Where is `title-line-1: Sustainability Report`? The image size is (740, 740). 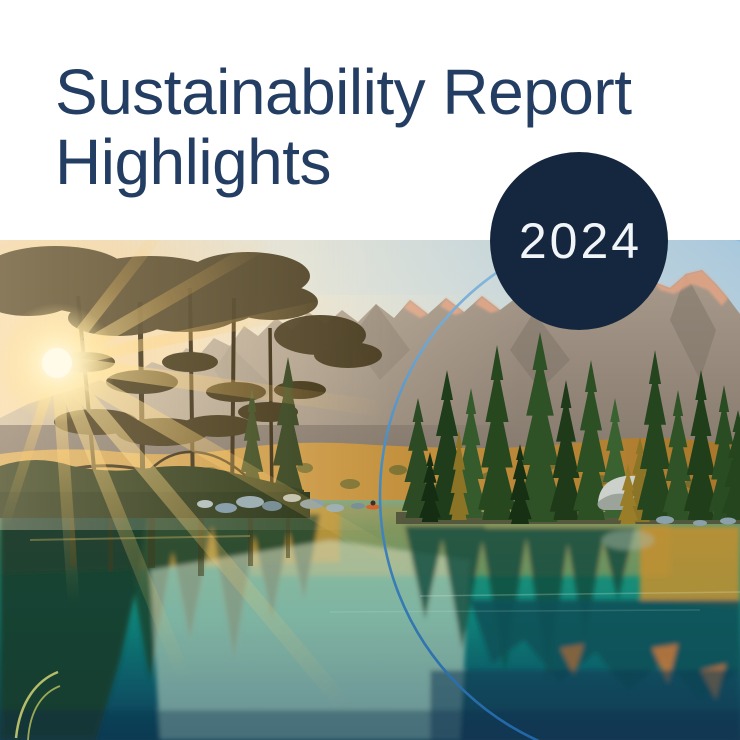 title-line-1: Sustainability Report is located at coordinates (343, 92).